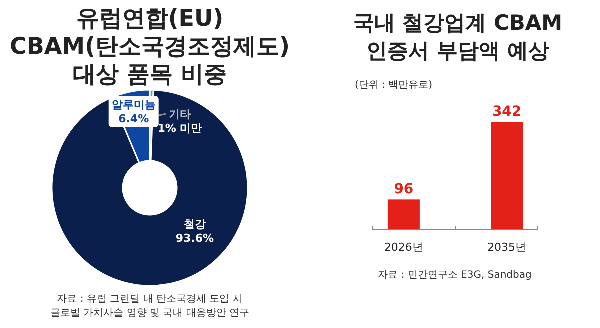 Image resolution: width=600 pixels, height=328 pixels. What do you see at coordinates (134, 119) in the screenshot?
I see `data-label: 6.4%` at bounding box center [134, 119].